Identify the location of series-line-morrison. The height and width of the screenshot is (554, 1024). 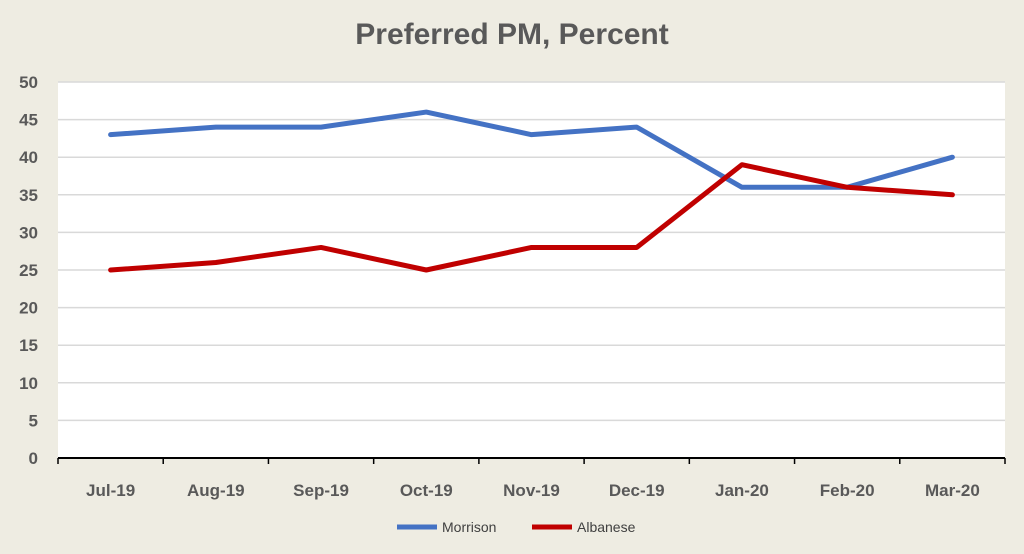
(531, 149).